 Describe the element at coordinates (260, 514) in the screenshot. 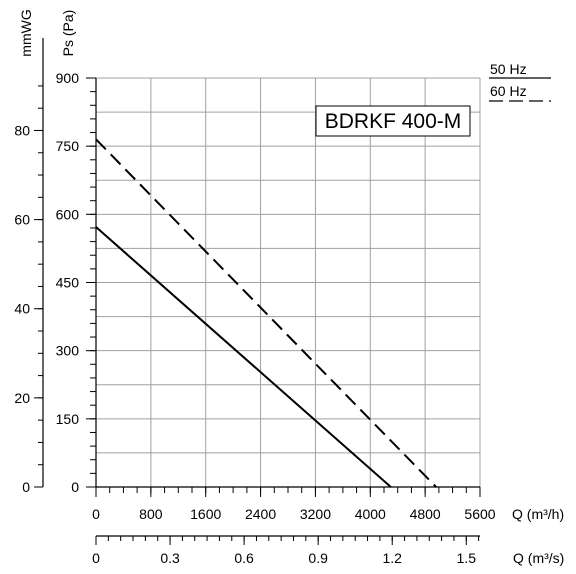

I see `x-tick-label: 2400` at that location.